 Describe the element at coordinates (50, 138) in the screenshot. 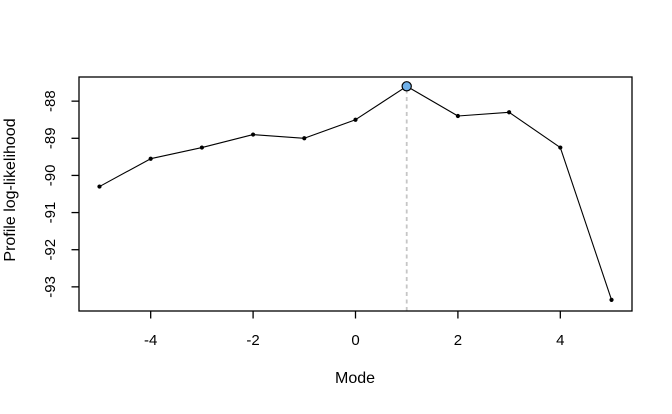

I see `y-tick-label: -89` at that location.